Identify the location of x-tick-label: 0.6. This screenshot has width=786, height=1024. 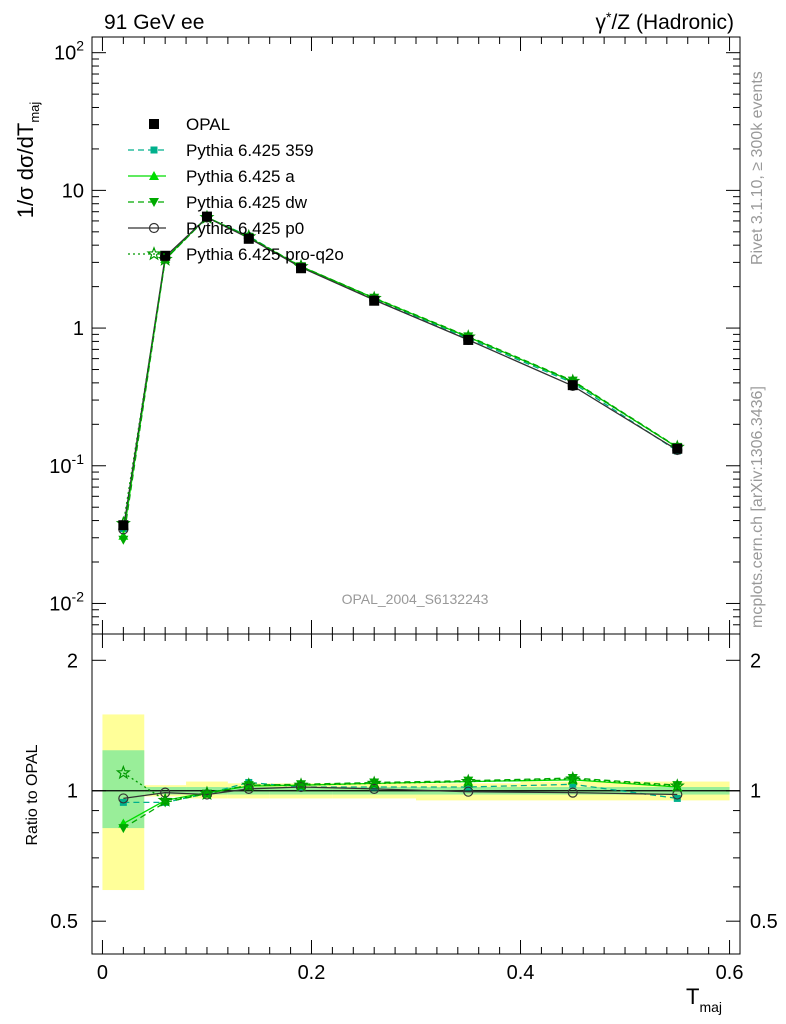
(730, 973).